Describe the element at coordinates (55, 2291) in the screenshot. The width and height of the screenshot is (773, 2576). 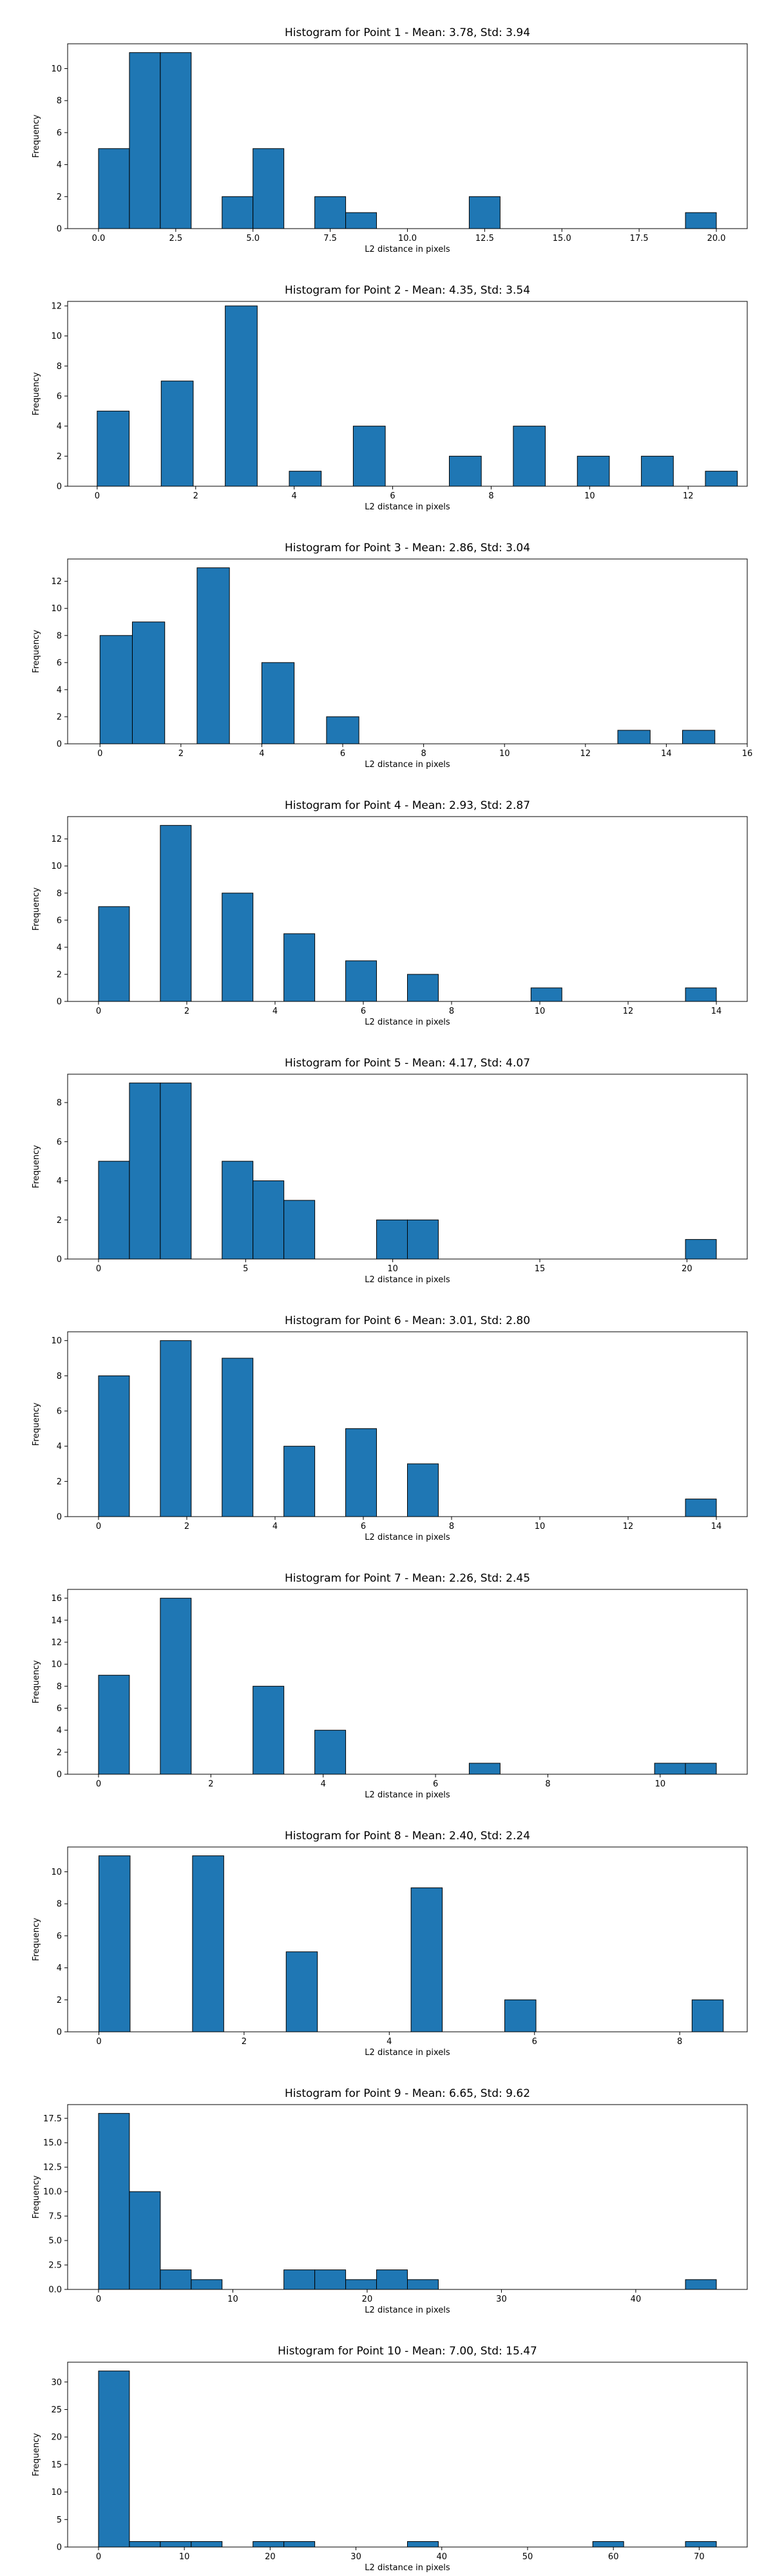
I see `y-tick-label: 0.0` at that location.